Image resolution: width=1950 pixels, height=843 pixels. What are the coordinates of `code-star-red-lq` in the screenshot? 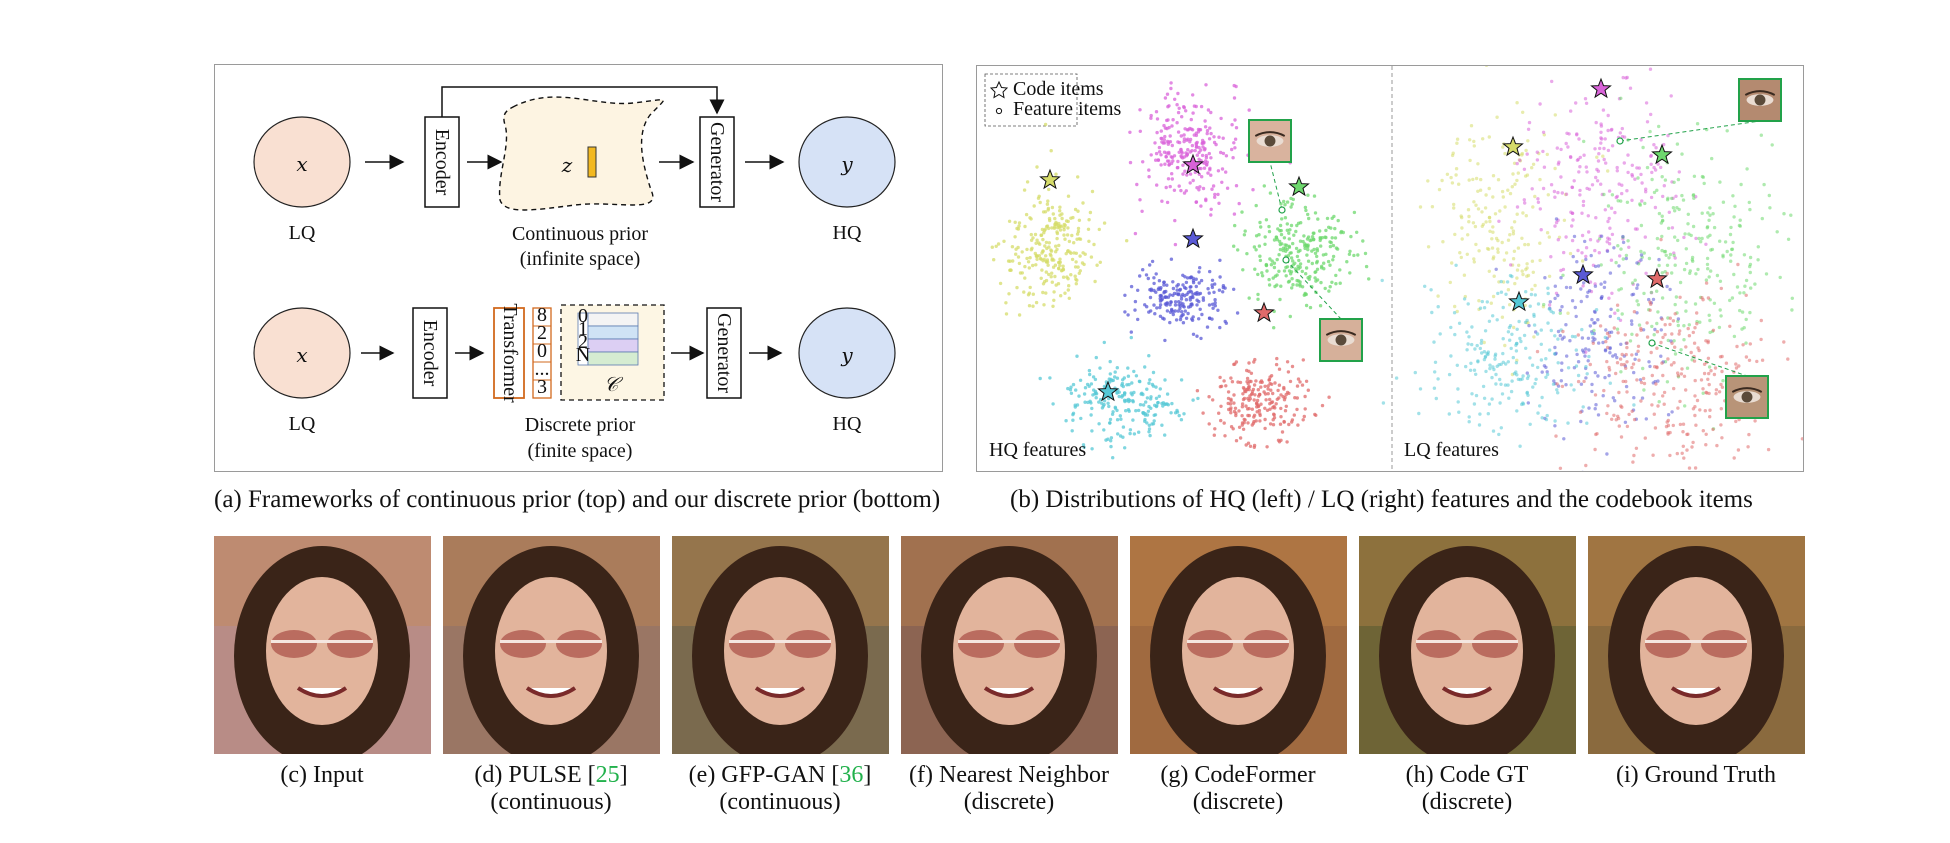 It's located at (1657, 278).